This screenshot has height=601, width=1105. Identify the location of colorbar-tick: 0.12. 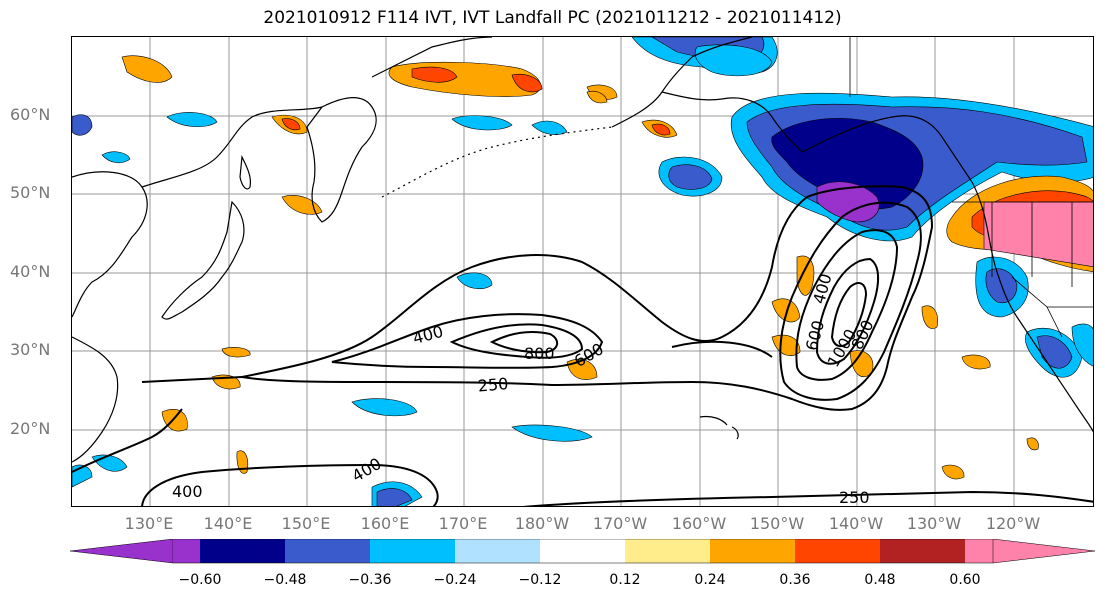
(625, 580).